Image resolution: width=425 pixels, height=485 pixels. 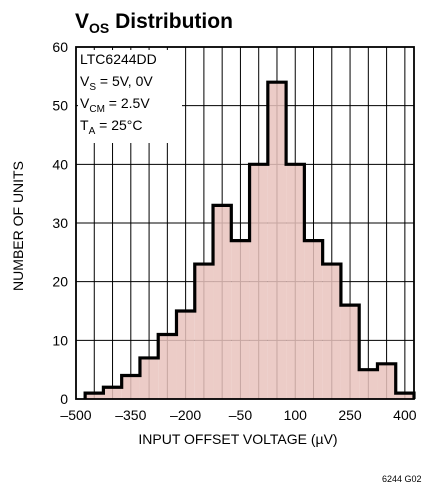 What do you see at coordinates (111, 127) in the screenshot?
I see `annotation-line: TA = 25°C` at bounding box center [111, 127].